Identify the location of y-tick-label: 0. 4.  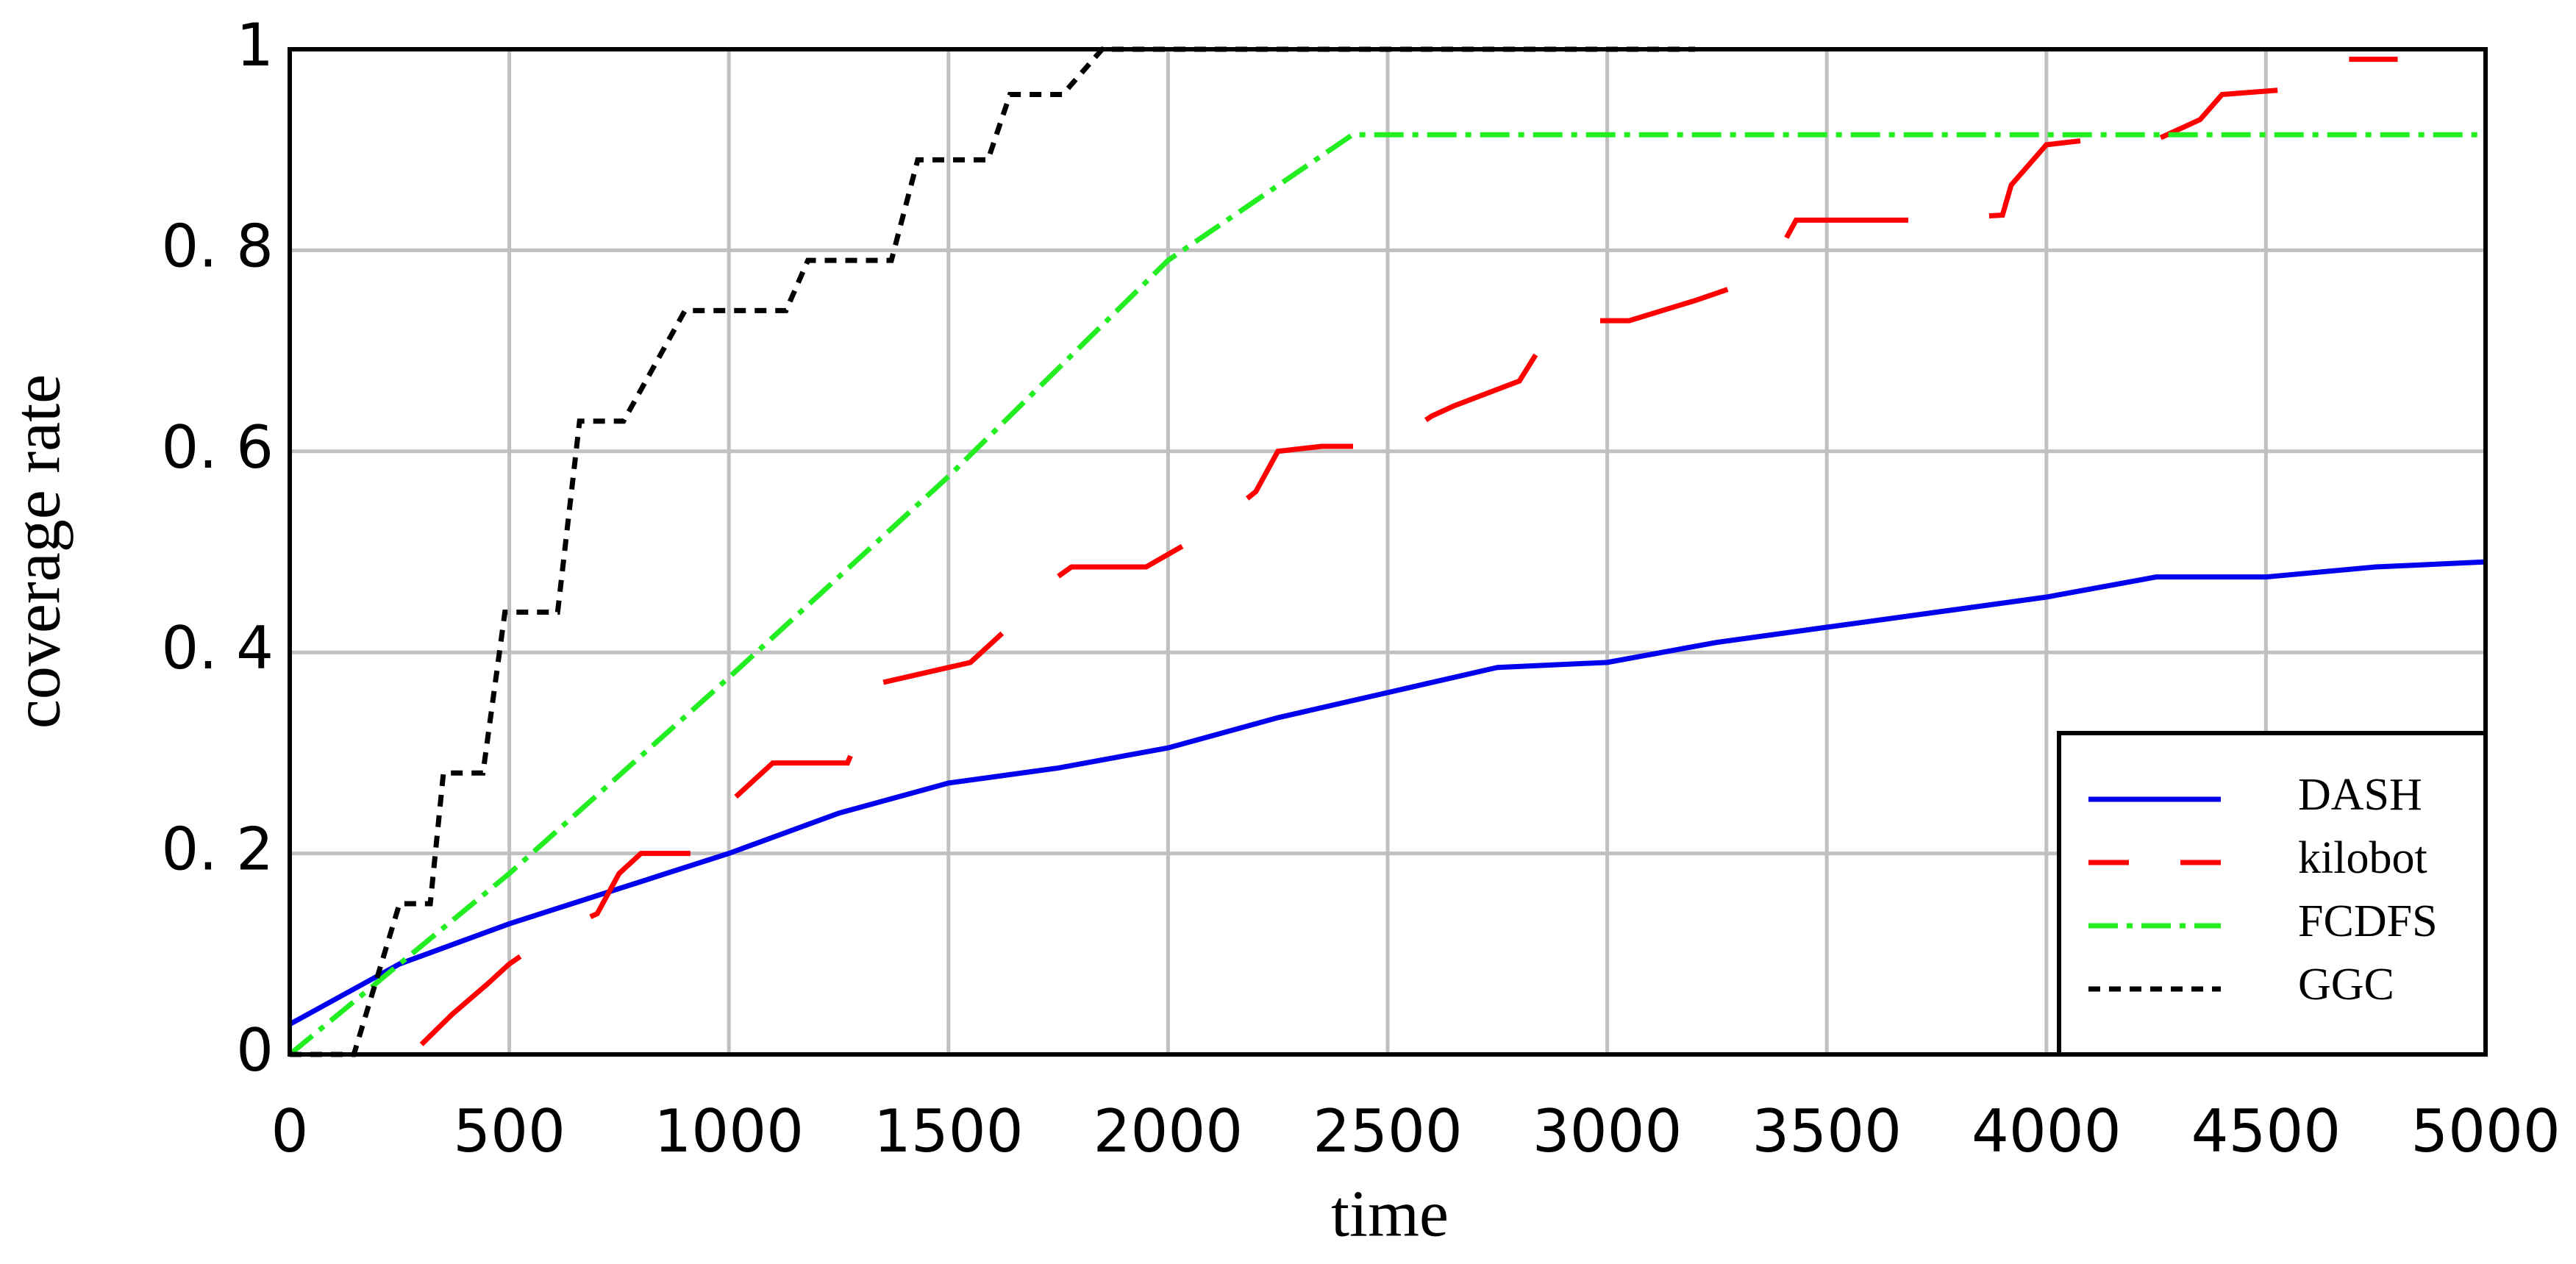
(217, 648).